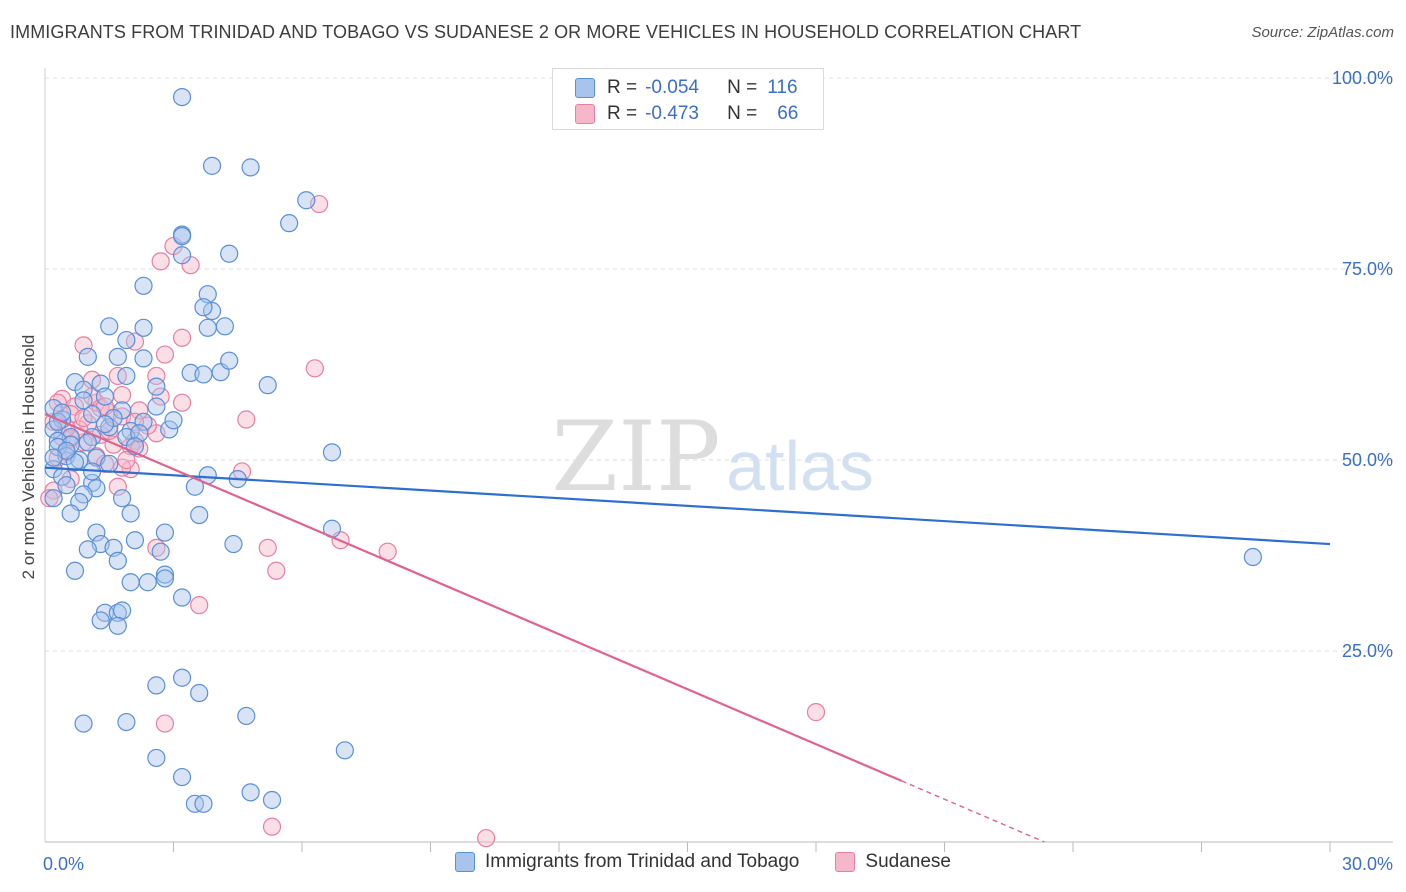 The width and height of the screenshot is (1406, 892). Describe the element at coordinates (1367, 269) in the screenshot. I see `y-tick-label: 75.0%` at that location.